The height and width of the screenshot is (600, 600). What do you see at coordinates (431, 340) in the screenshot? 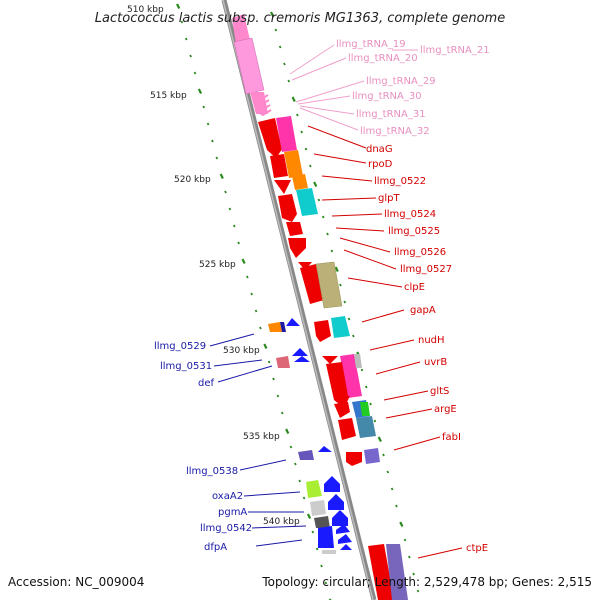
I see `gene-label: nudH` at bounding box center [431, 340].